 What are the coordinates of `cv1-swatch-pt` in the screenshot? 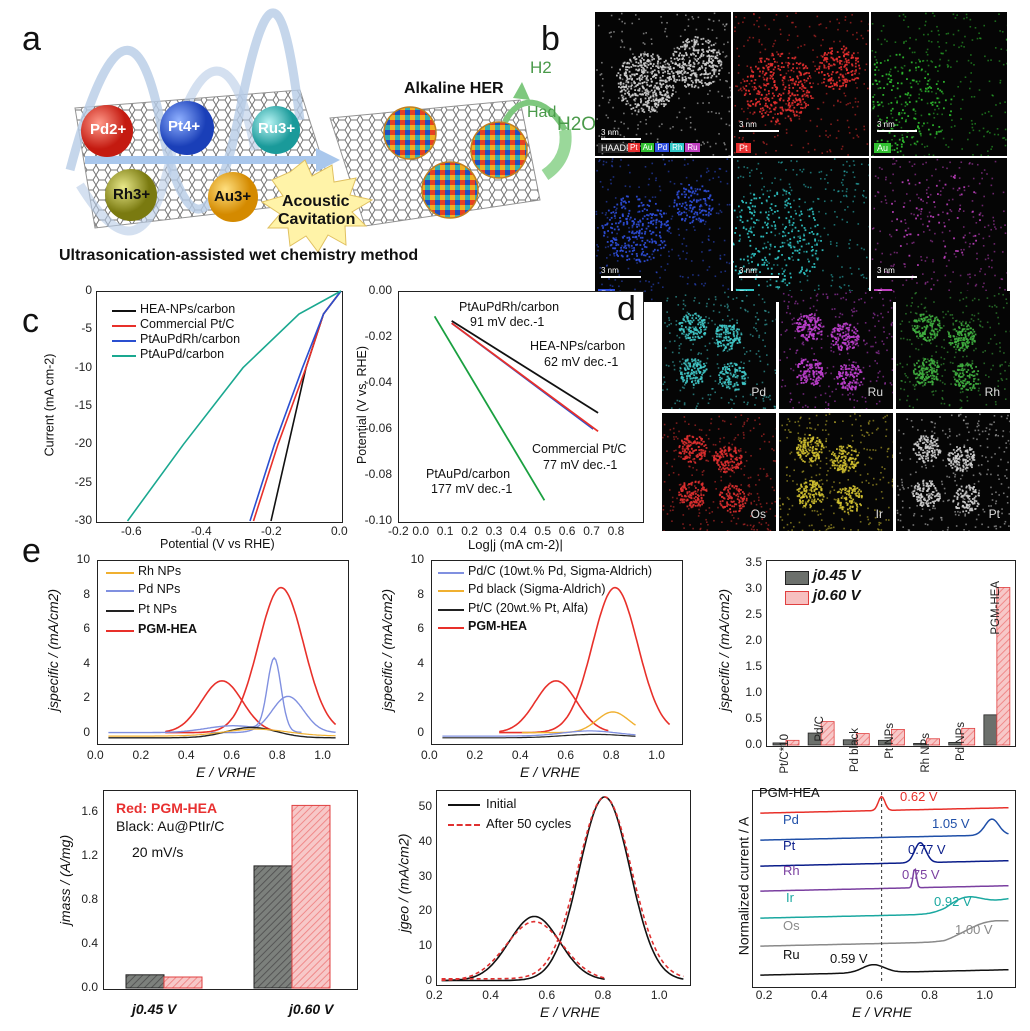 It's located at (120, 611).